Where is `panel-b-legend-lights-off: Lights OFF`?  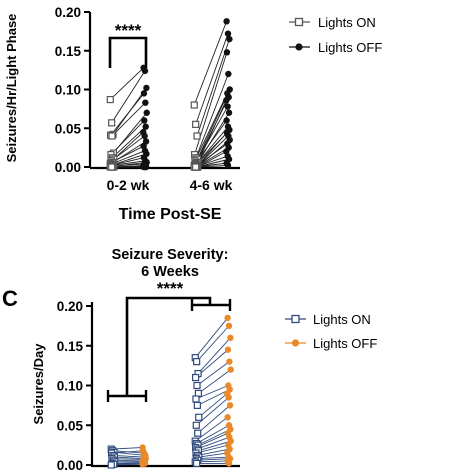 panel-b-legend-lights-off: Lights OFF is located at coordinates (335, 47).